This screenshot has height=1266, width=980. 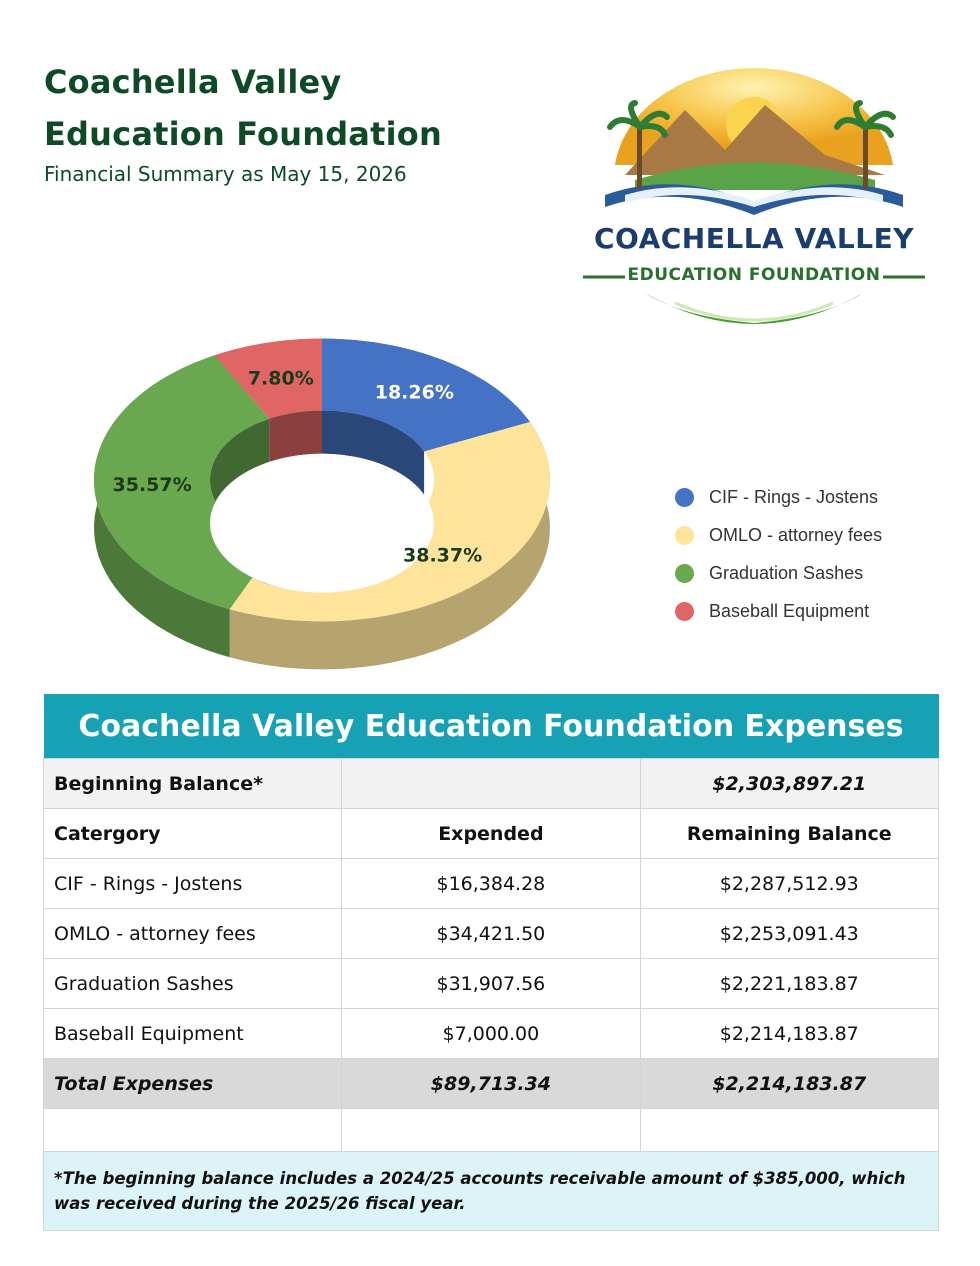 What do you see at coordinates (754, 196) in the screenshot?
I see `foundation-logo` at bounding box center [754, 196].